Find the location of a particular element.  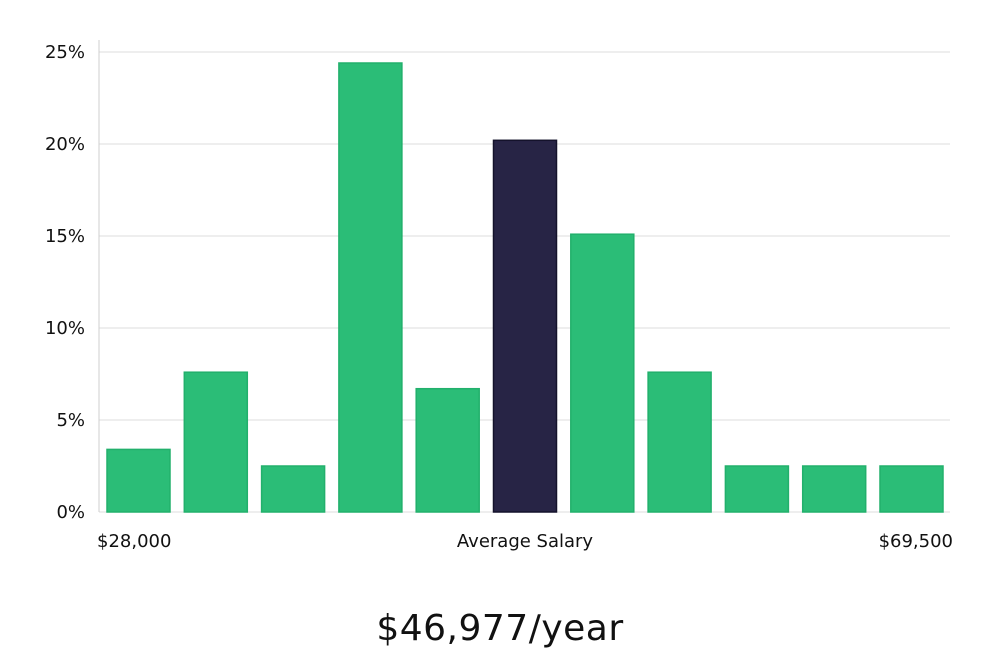

y-tick-label: 15% is located at coordinates (65, 236).